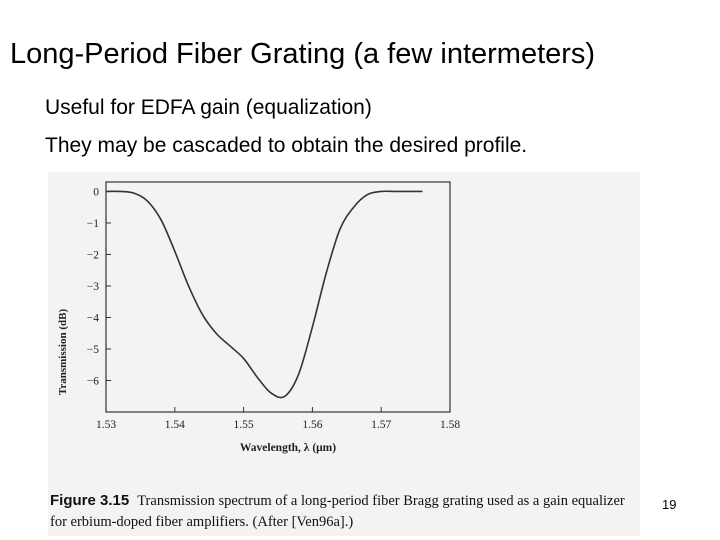 This screenshot has height=540, width=720. Describe the element at coordinates (63, 352) in the screenshot. I see `y-axis-label: Transmission (dB)` at that location.